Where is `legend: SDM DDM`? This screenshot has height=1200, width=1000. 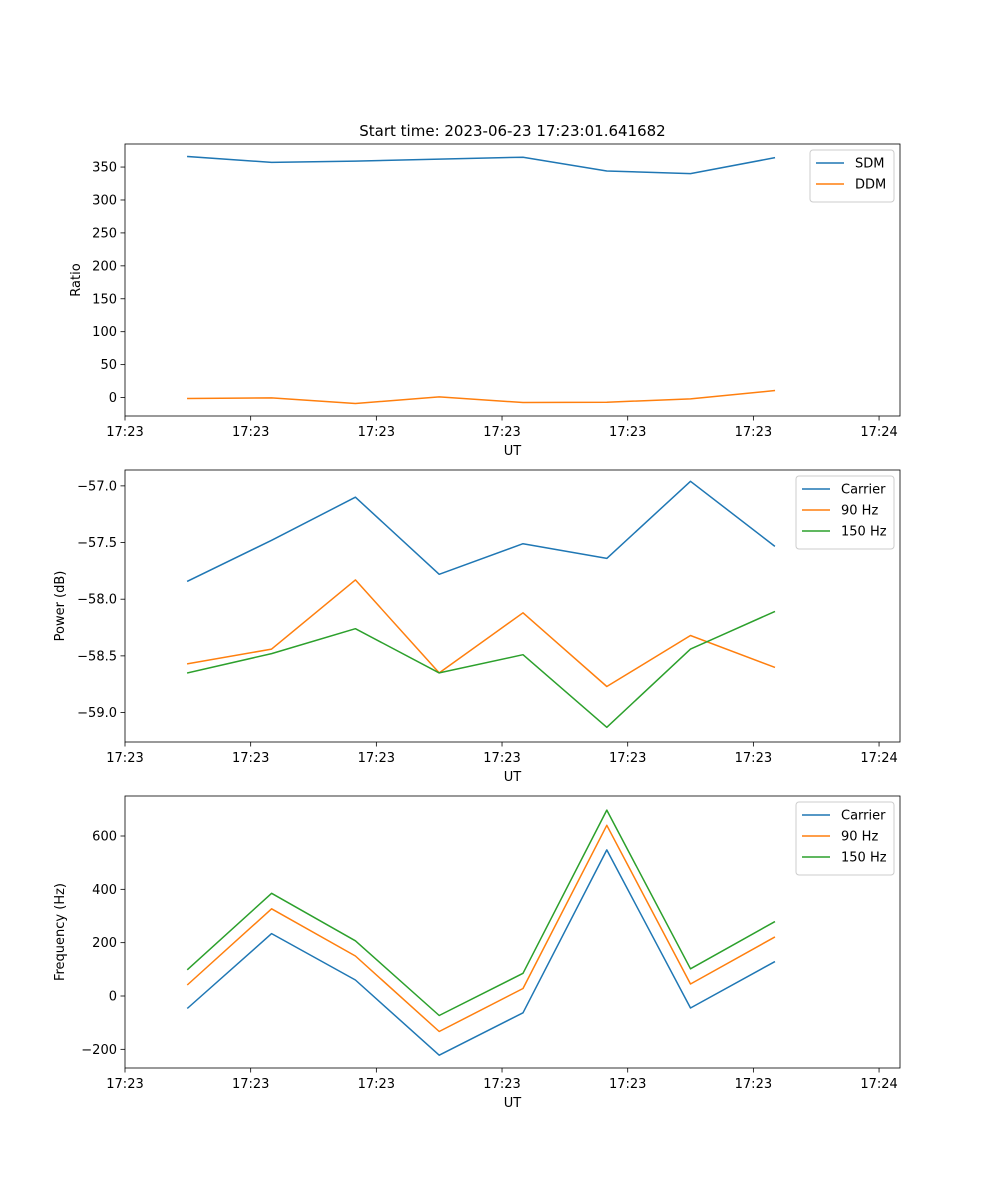 legend: SDM DDM is located at coordinates (852, 176).